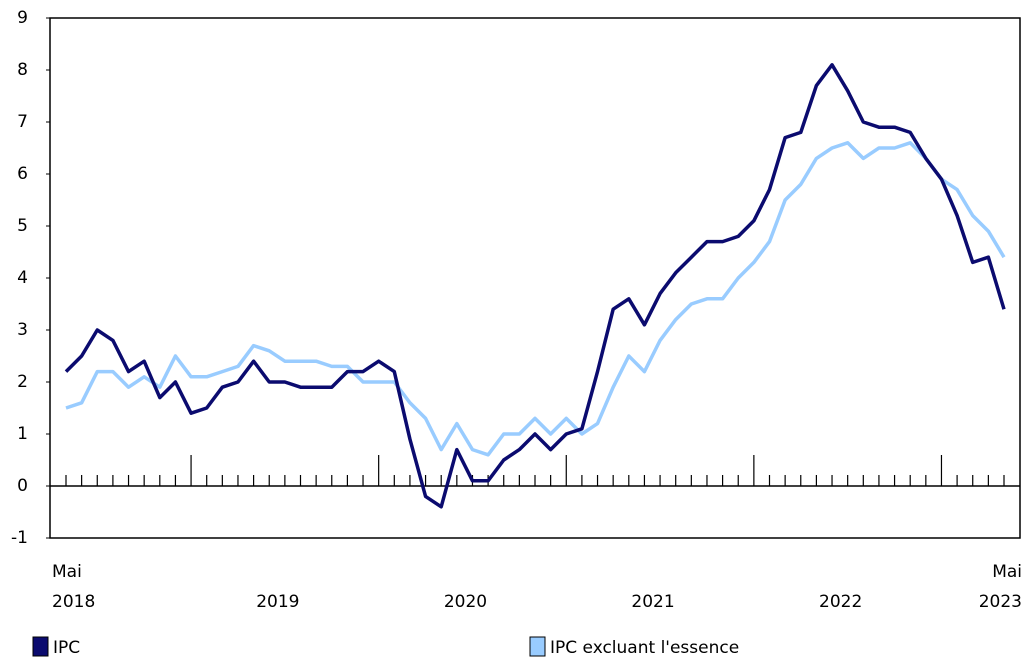 The height and width of the screenshot is (658, 1031). Describe the element at coordinates (73, 602) in the screenshot. I see `x-group-label: 2018` at that location.